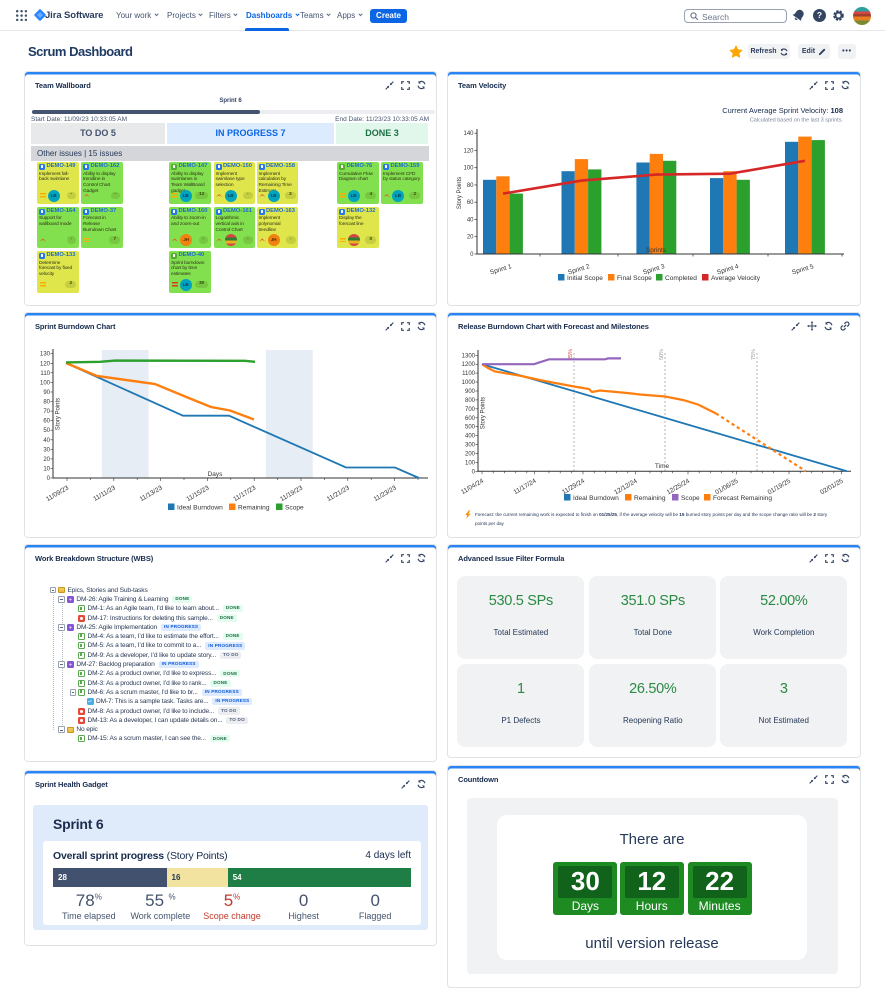 This screenshot has height=999, width=885. Describe the element at coordinates (470, 455) in the screenshot. I see `svg-text: 200` at that location.